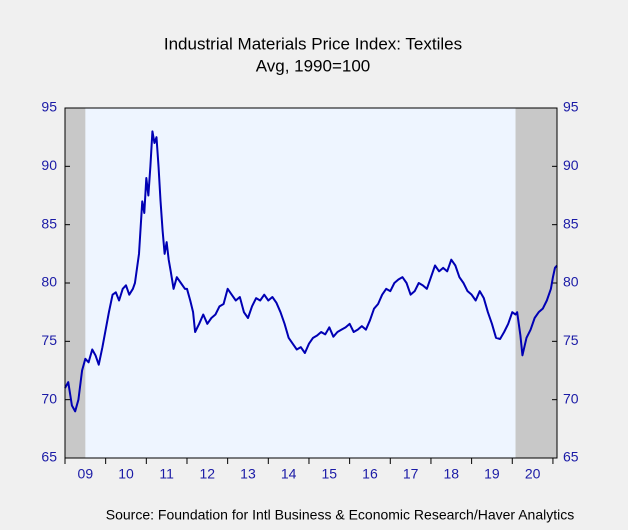 This screenshot has height=530, width=628. Describe the element at coordinates (208, 474) in the screenshot. I see `x-tick-label: 12` at that location.